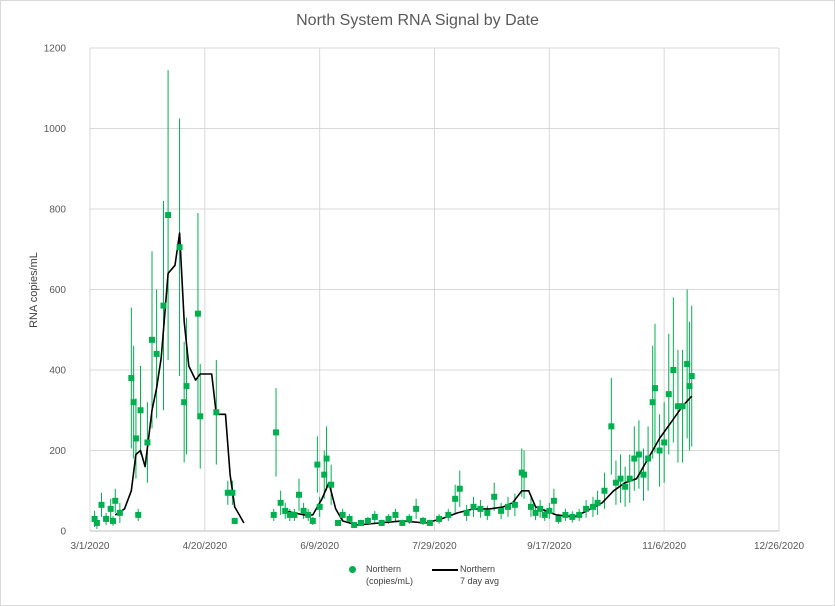 Image resolution: width=835 pixels, height=606 pixels. I want to click on legend-marker-points, so click(352, 569).